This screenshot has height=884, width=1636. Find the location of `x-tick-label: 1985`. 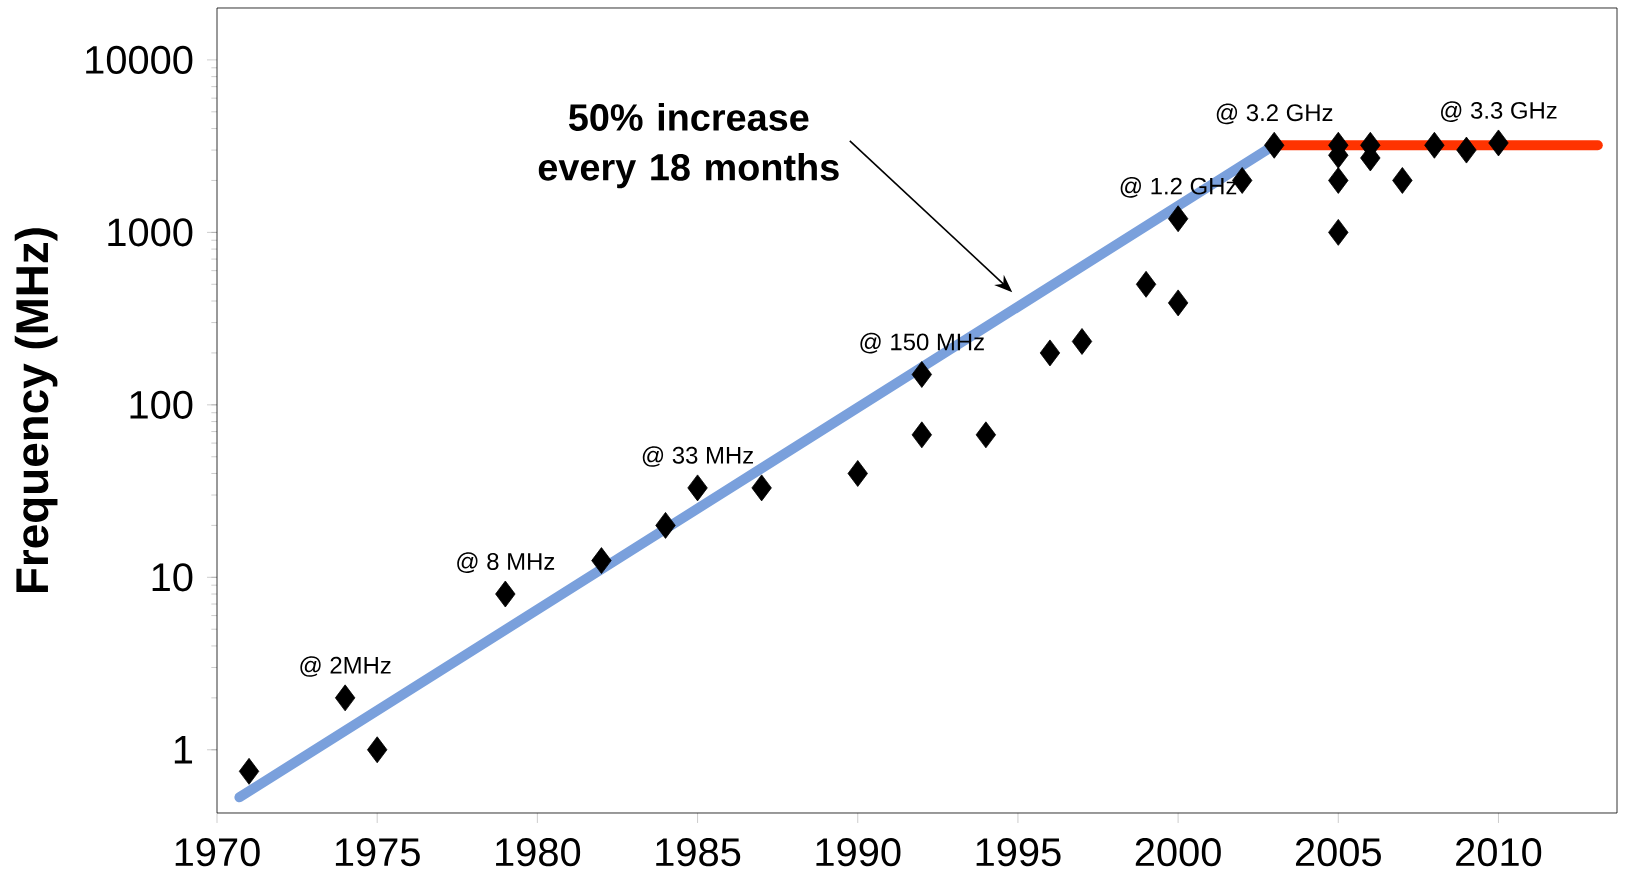

x-tick-label: 1985 is located at coordinates (698, 852).